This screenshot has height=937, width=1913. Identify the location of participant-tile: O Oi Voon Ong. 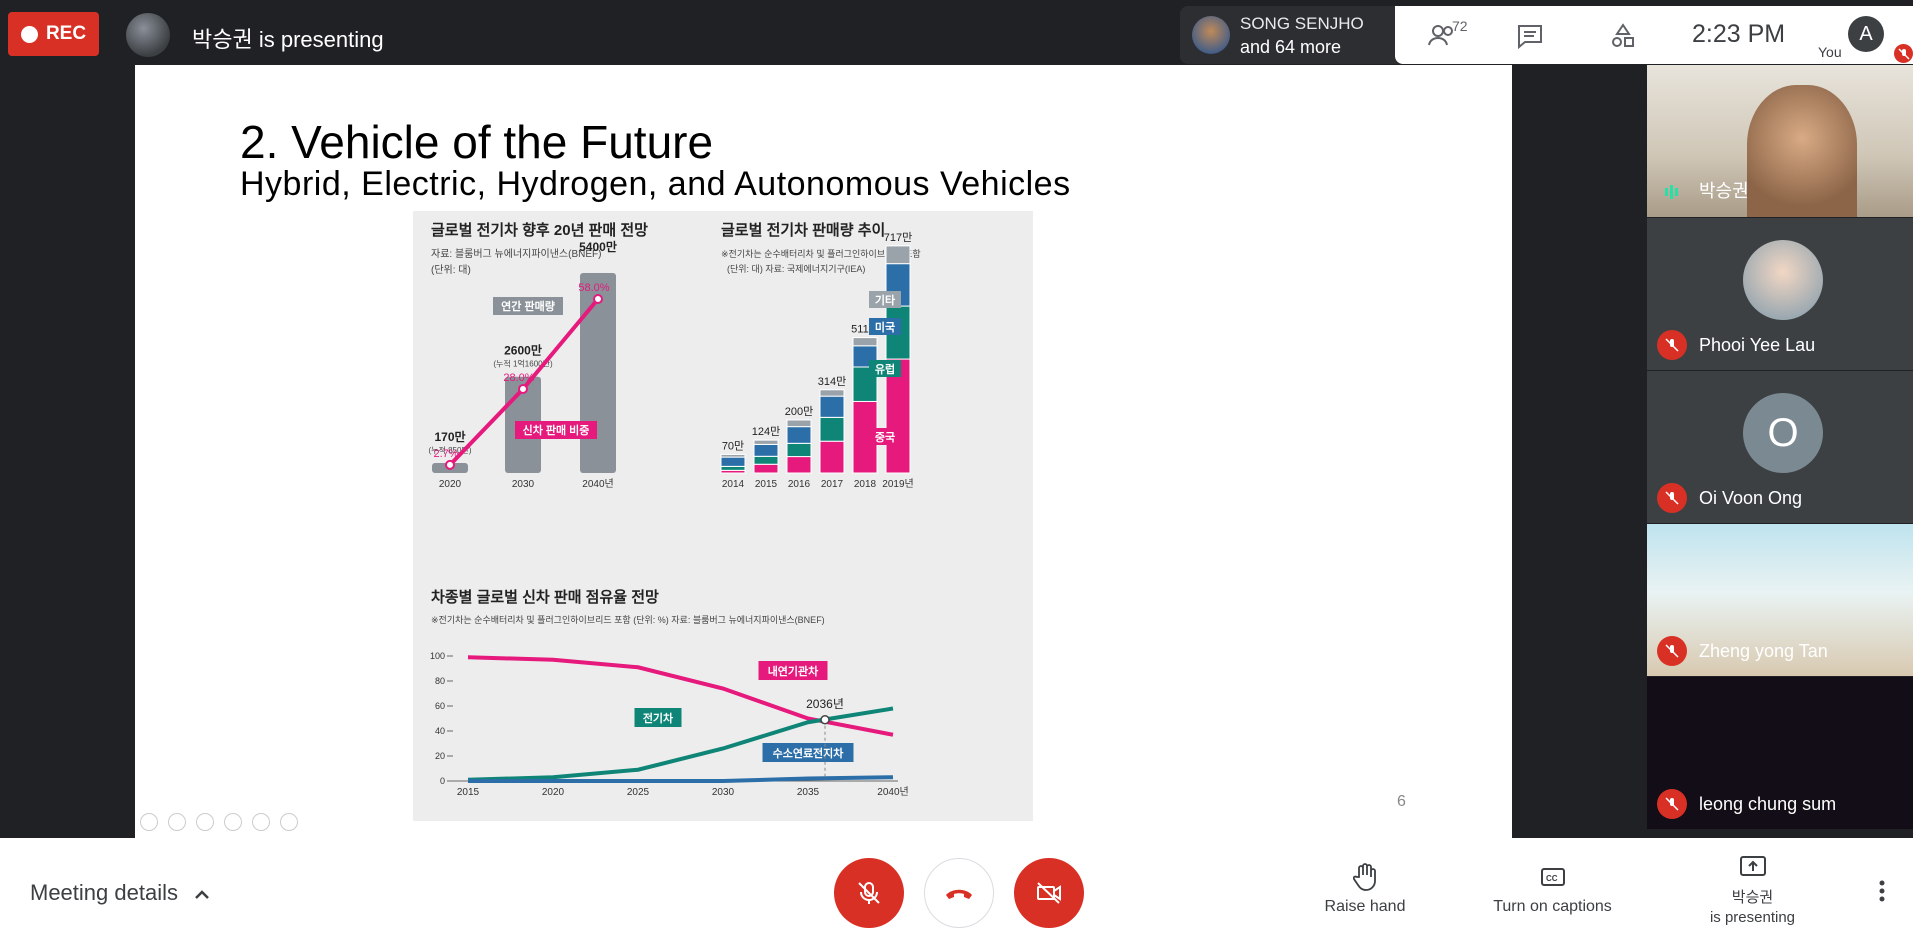
(1780, 447).